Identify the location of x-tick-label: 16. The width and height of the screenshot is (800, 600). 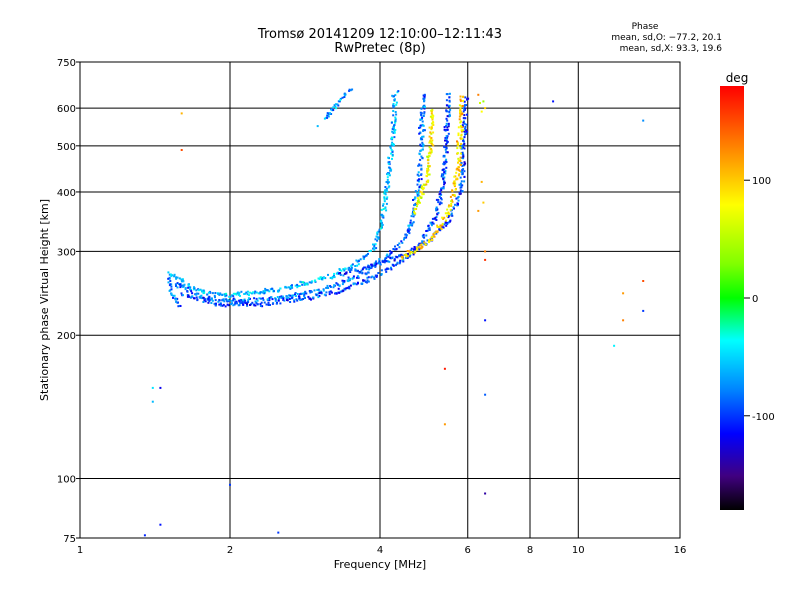
(680, 550).